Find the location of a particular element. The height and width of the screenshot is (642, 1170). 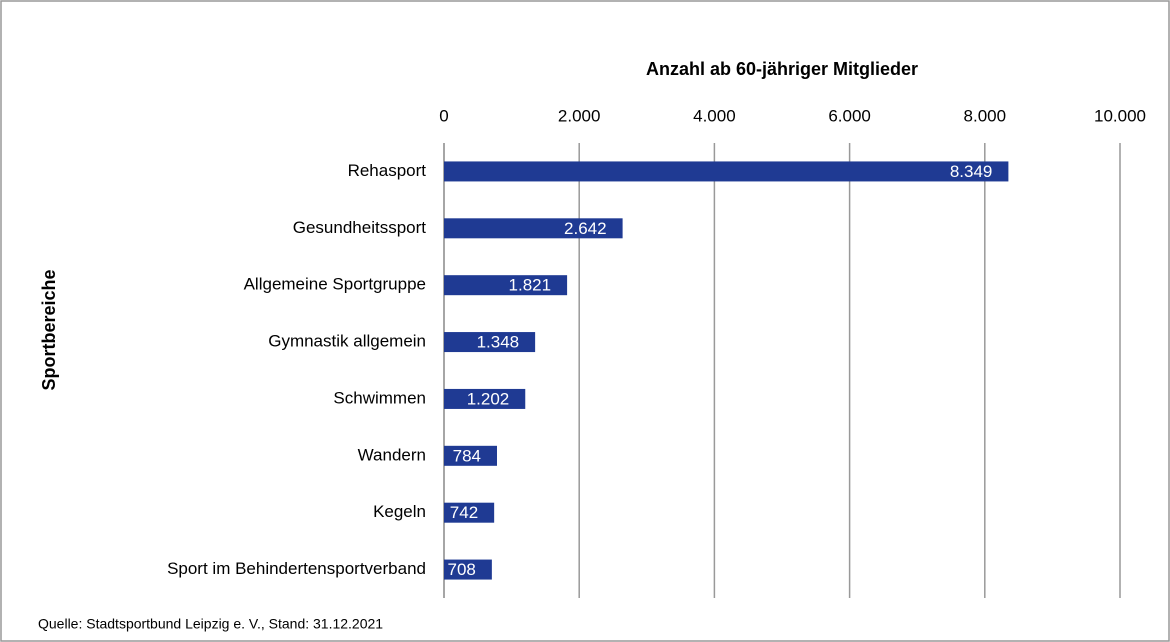

value-label: 1.202 is located at coordinates (488, 398).